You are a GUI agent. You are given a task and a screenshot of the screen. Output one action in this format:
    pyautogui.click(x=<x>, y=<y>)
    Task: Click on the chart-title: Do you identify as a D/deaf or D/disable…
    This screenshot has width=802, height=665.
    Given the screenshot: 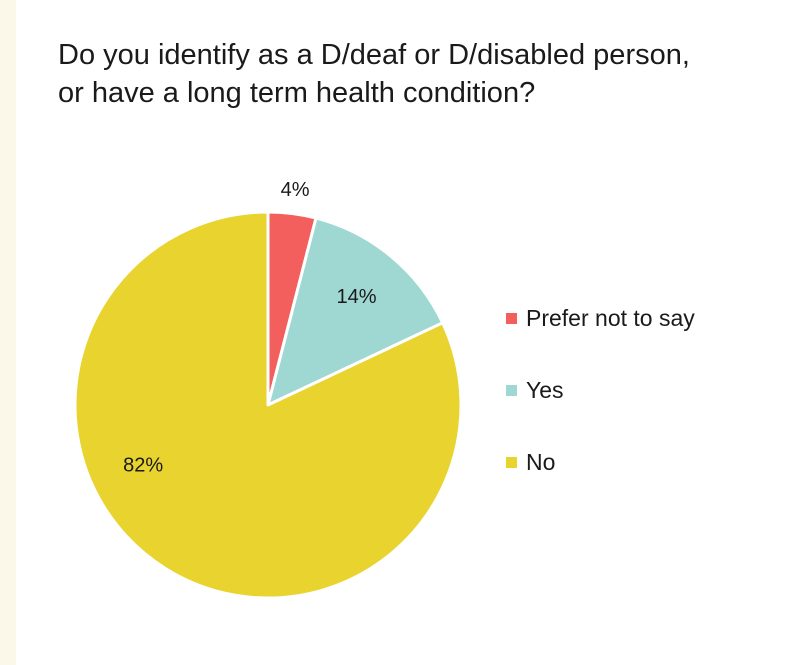 What is the action you would take?
    pyautogui.click(x=374, y=74)
    